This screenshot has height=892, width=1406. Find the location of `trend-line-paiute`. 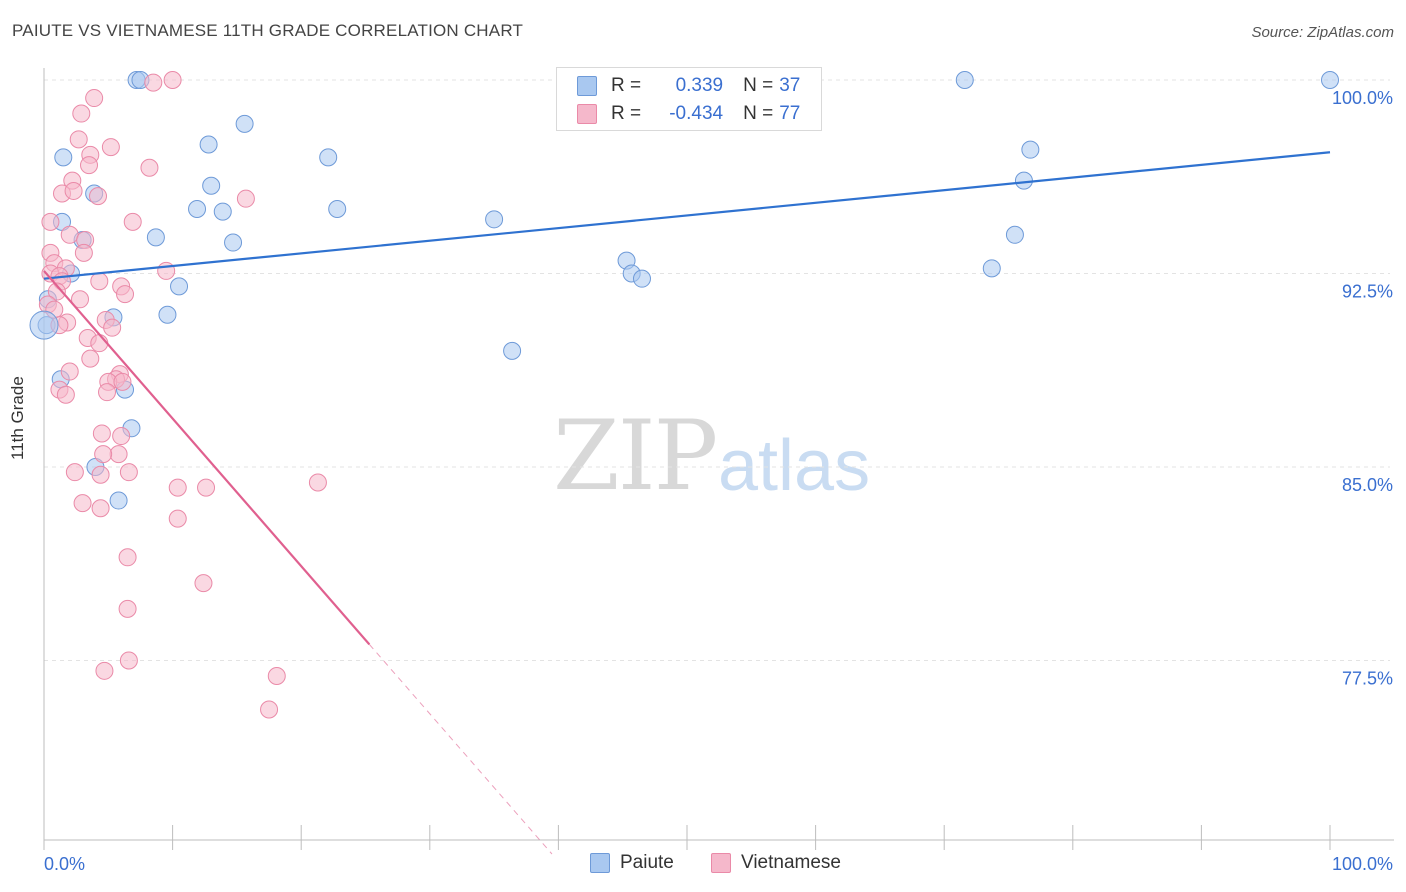

trend-line-paiute is located at coordinates (687, 215).